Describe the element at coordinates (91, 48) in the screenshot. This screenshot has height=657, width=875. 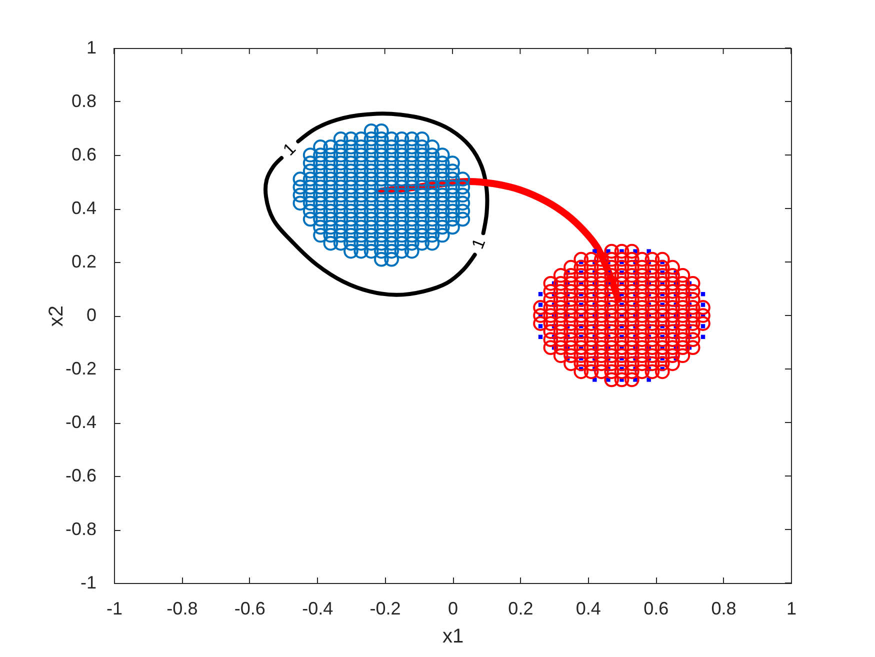
I see `y-tick-label: 1` at that location.